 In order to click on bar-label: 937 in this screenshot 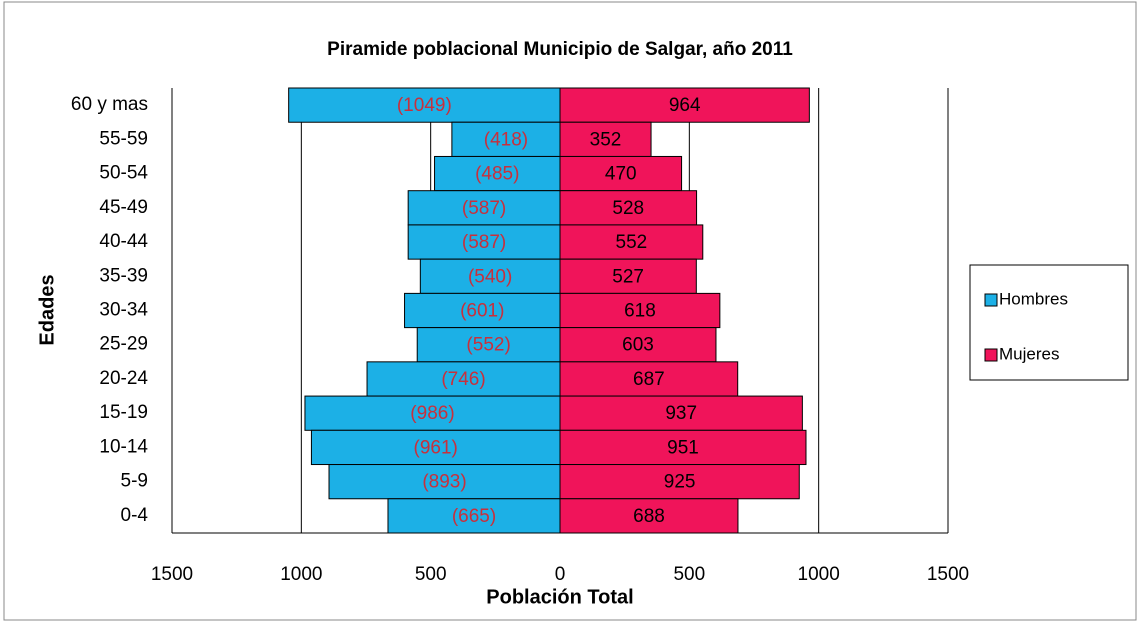, I will do `click(681, 413)`.